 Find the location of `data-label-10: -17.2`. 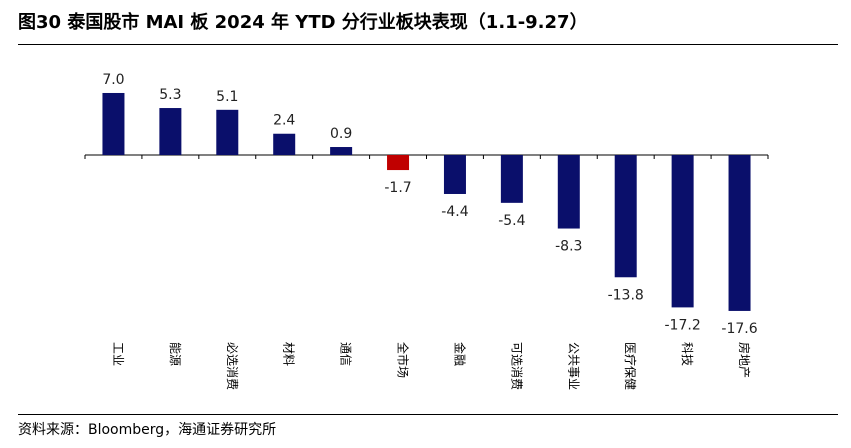

data-label-10: -17.2 is located at coordinates (683, 325).